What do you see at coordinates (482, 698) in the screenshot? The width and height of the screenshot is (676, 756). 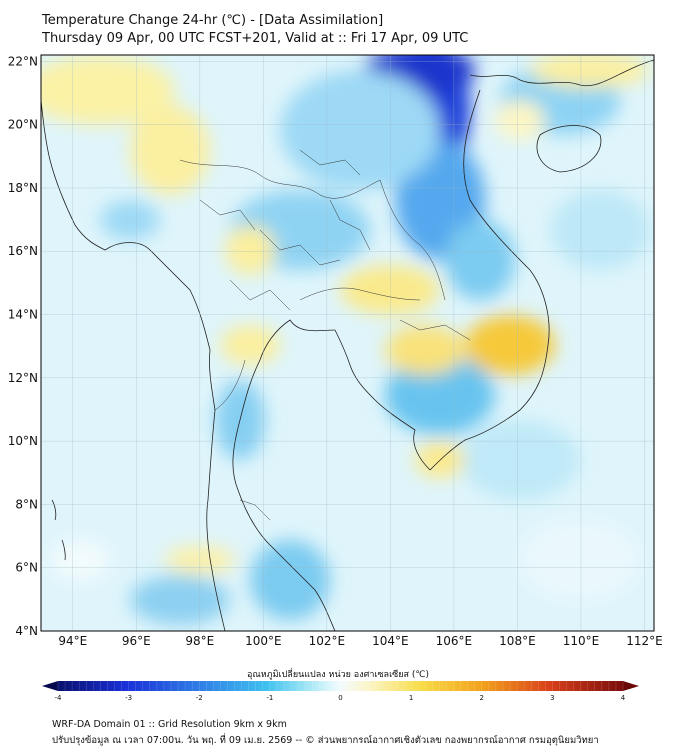 I see `colorbar-tick-label: 2` at bounding box center [482, 698].